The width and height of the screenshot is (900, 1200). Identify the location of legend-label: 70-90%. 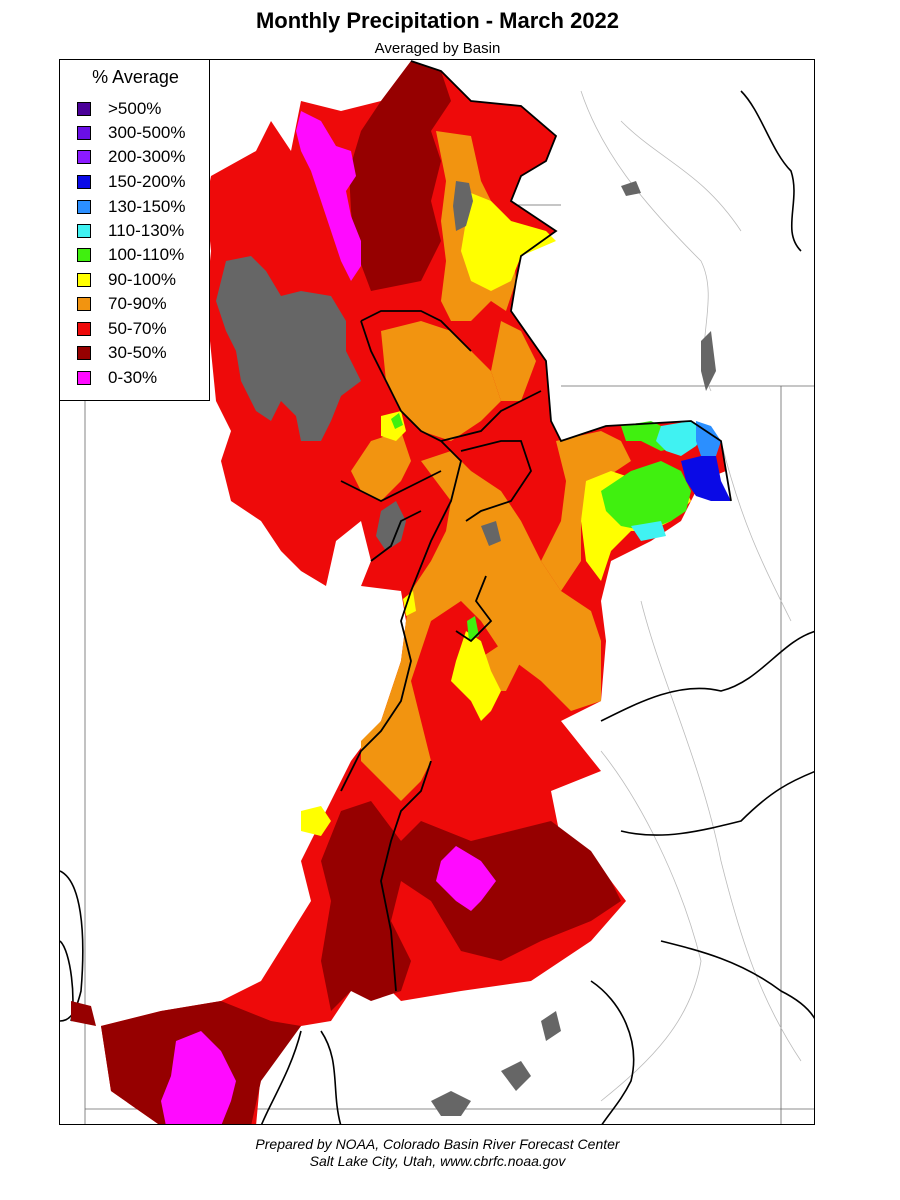
(137, 303).